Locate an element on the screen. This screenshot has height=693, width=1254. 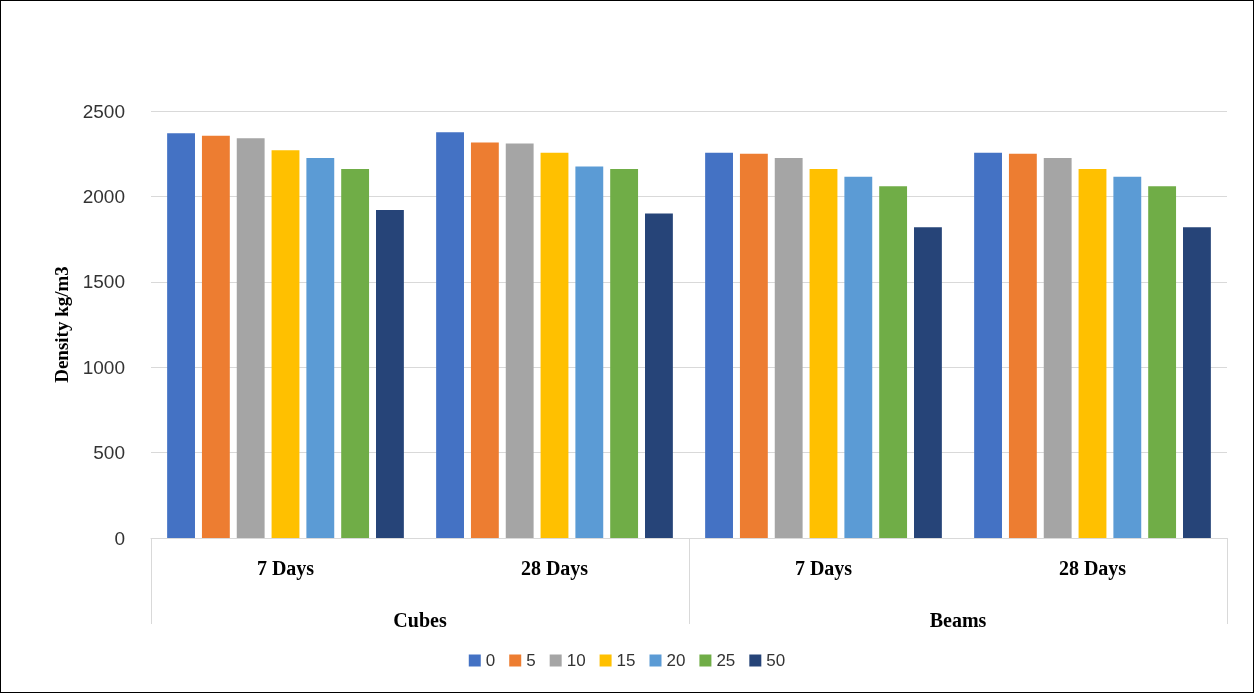
legend-label: 5 is located at coordinates (531, 660).